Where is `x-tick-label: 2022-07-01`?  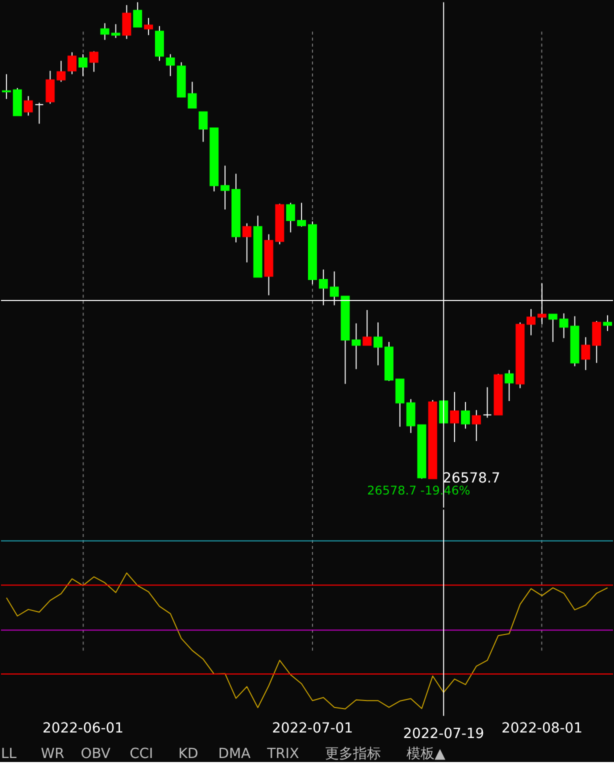
x-tick-label: 2022-07-01 is located at coordinates (312, 728).